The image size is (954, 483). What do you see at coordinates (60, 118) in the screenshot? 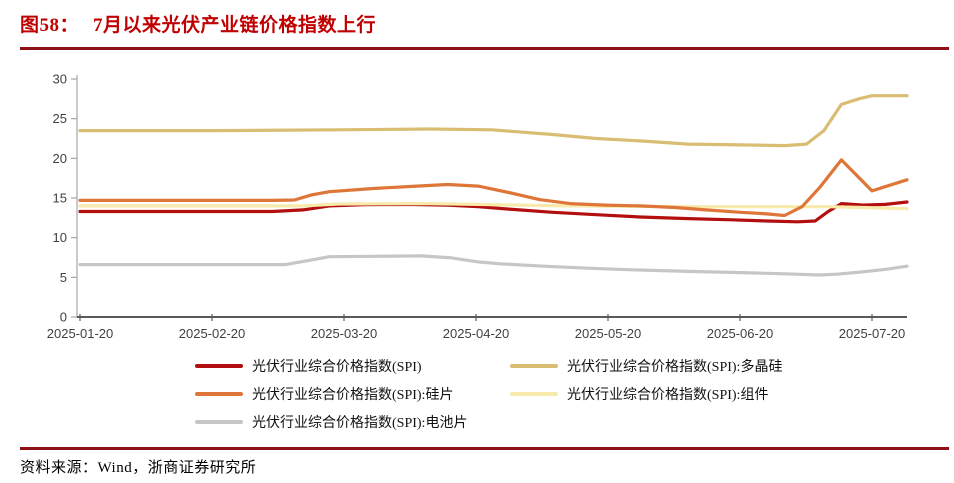
I see `y-tick-label: 25` at bounding box center [60, 118].